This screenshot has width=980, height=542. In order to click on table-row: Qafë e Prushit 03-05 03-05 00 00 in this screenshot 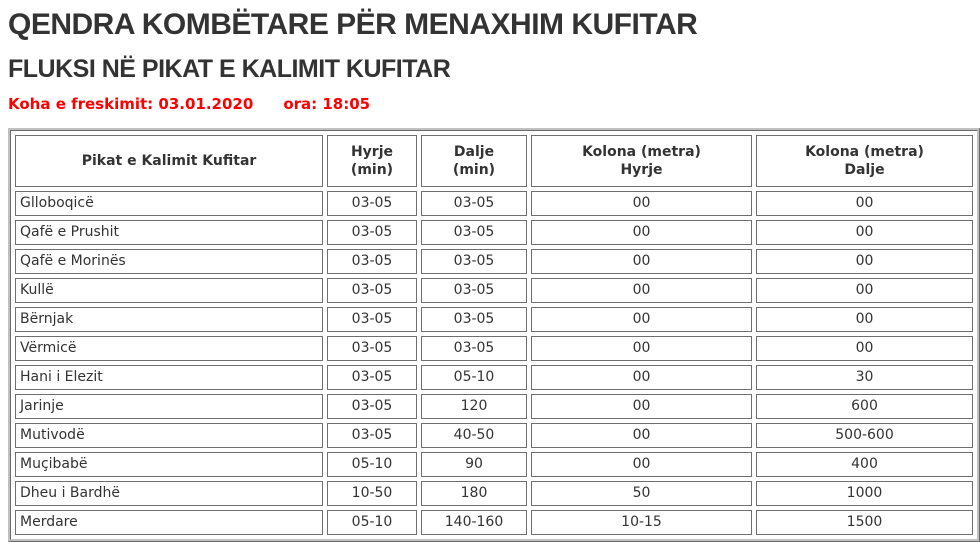, I will do `click(494, 232)`.